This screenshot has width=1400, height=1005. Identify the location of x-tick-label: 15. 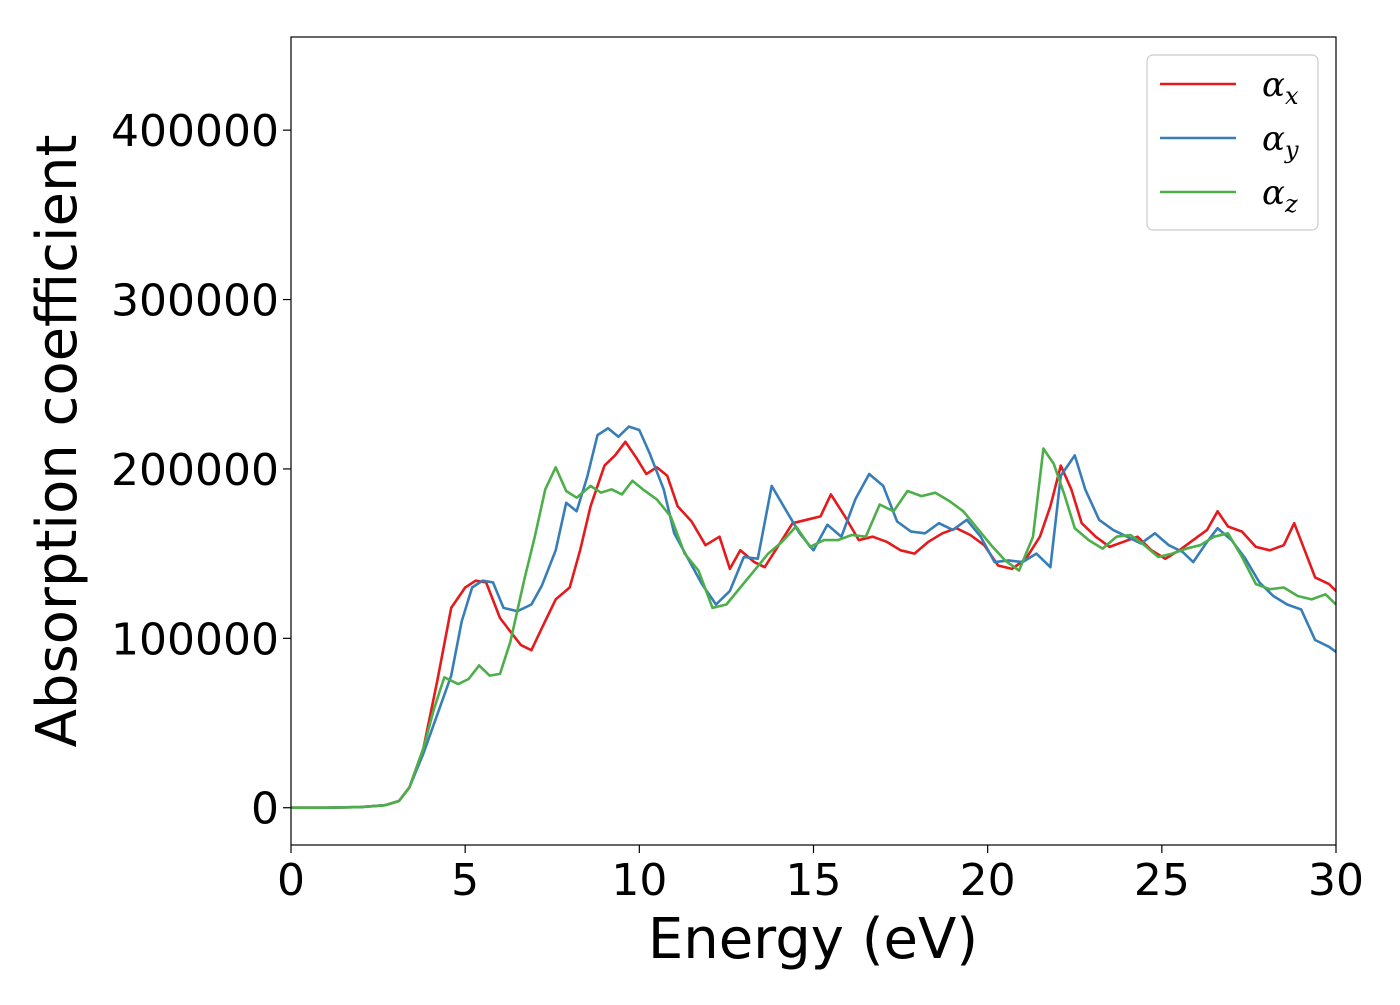
(814, 880).